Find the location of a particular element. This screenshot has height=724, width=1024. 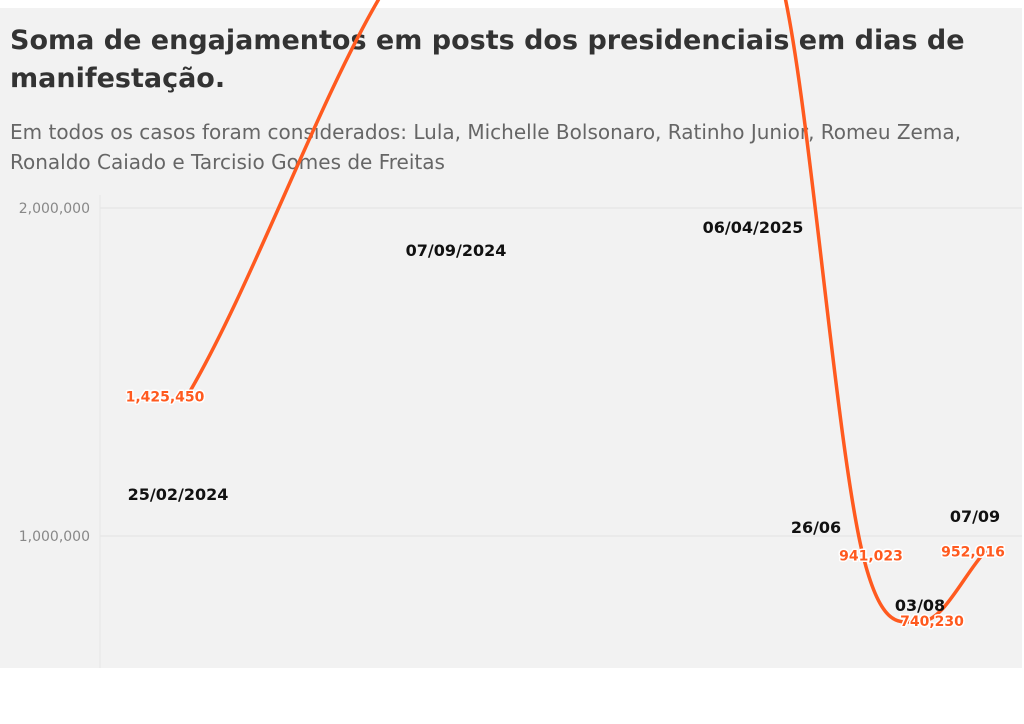

date-annotation: 07/09 is located at coordinates (975, 516).